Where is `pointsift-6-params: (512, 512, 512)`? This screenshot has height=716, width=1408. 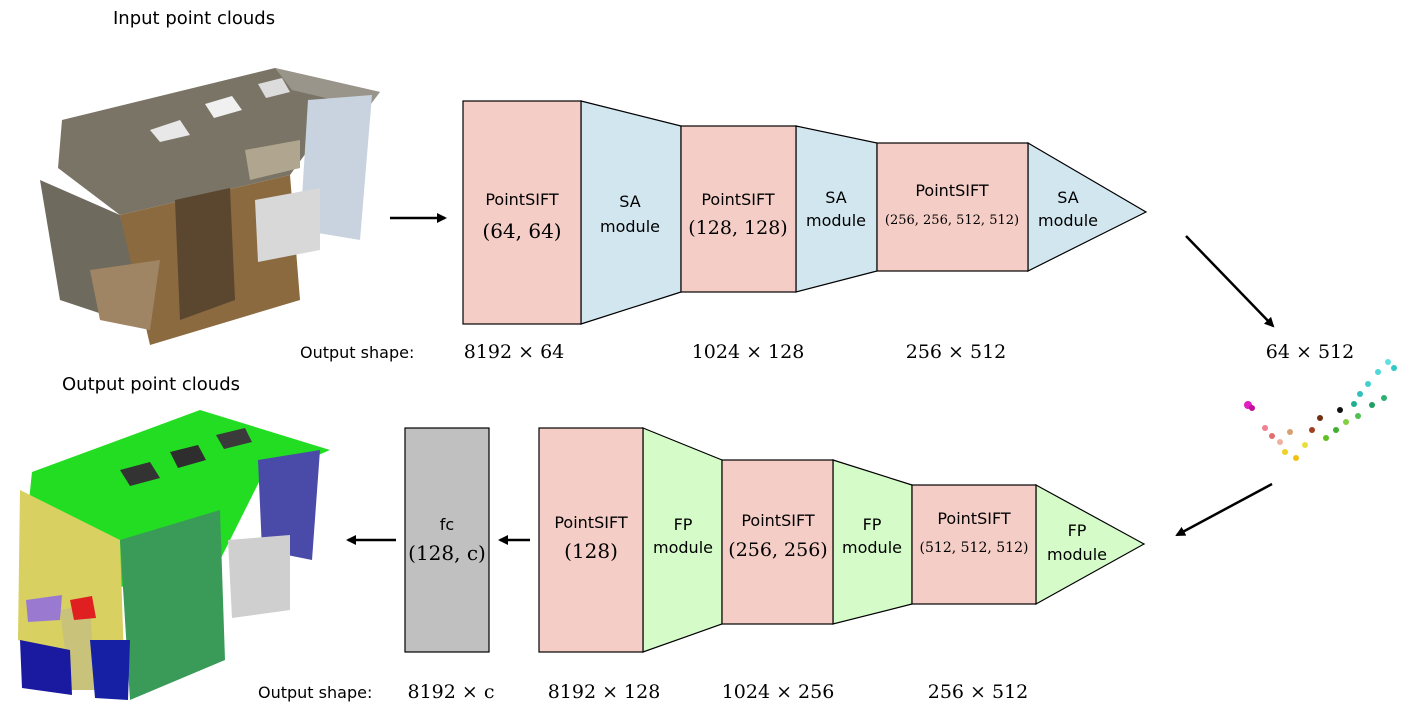 pointsift-6-params: (512, 512, 512) is located at coordinates (974, 548).